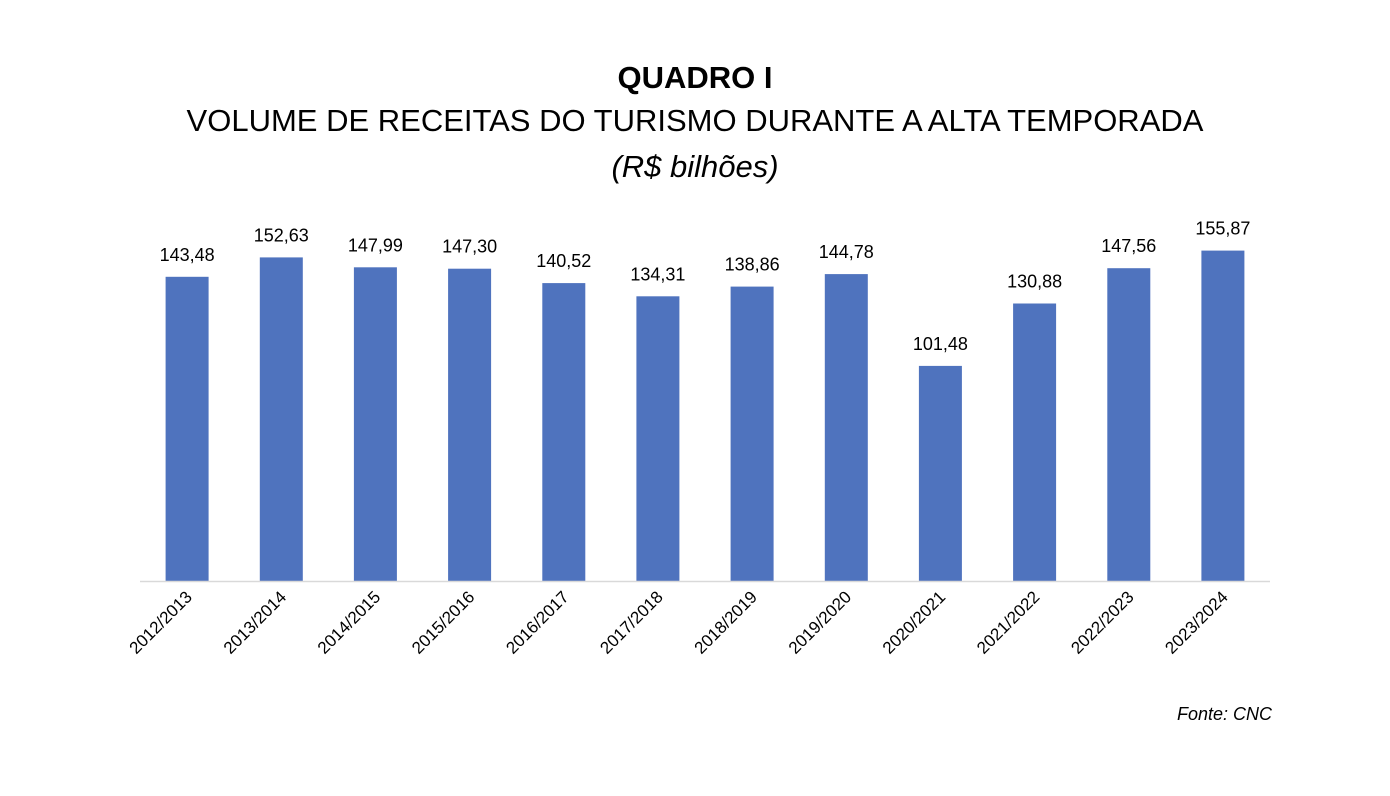 The height and width of the screenshot is (796, 1390). Describe the element at coordinates (1128, 246) in the screenshot. I see `data-label: 147,56` at that location.